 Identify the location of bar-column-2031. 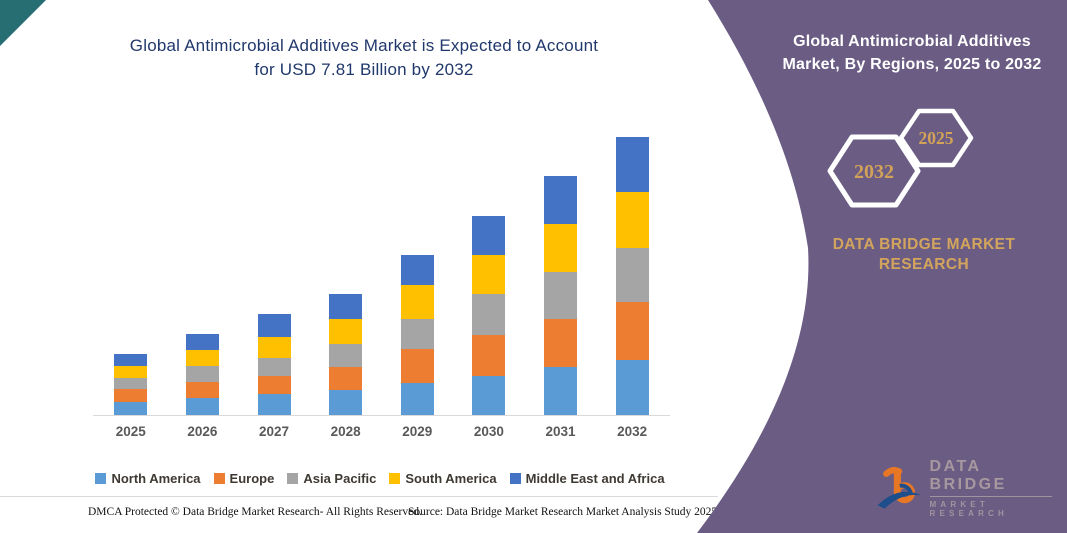
(561, 266).